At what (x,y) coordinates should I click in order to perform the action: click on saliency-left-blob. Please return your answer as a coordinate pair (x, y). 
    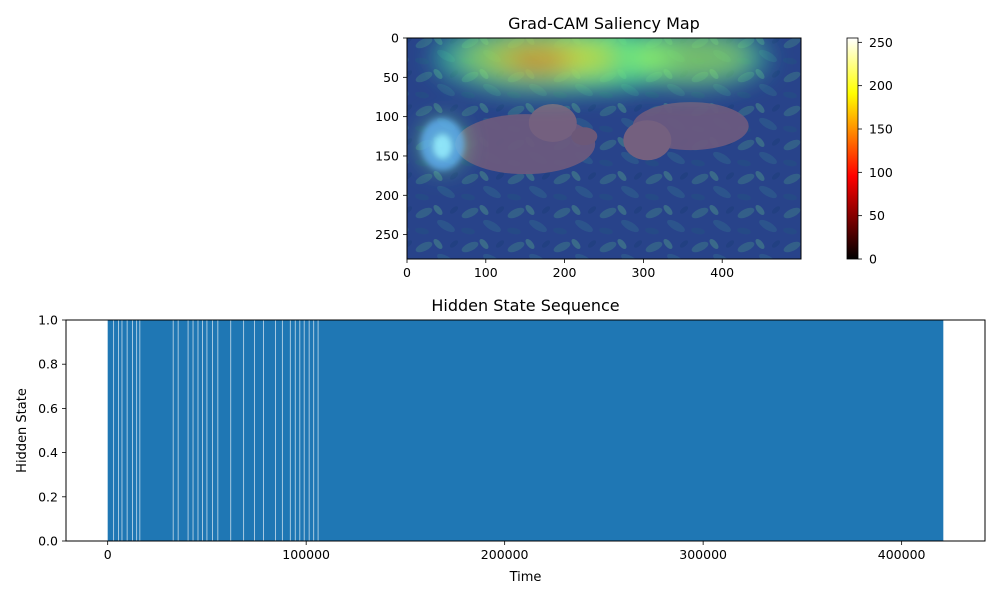
    Looking at the image, I should click on (442, 144).